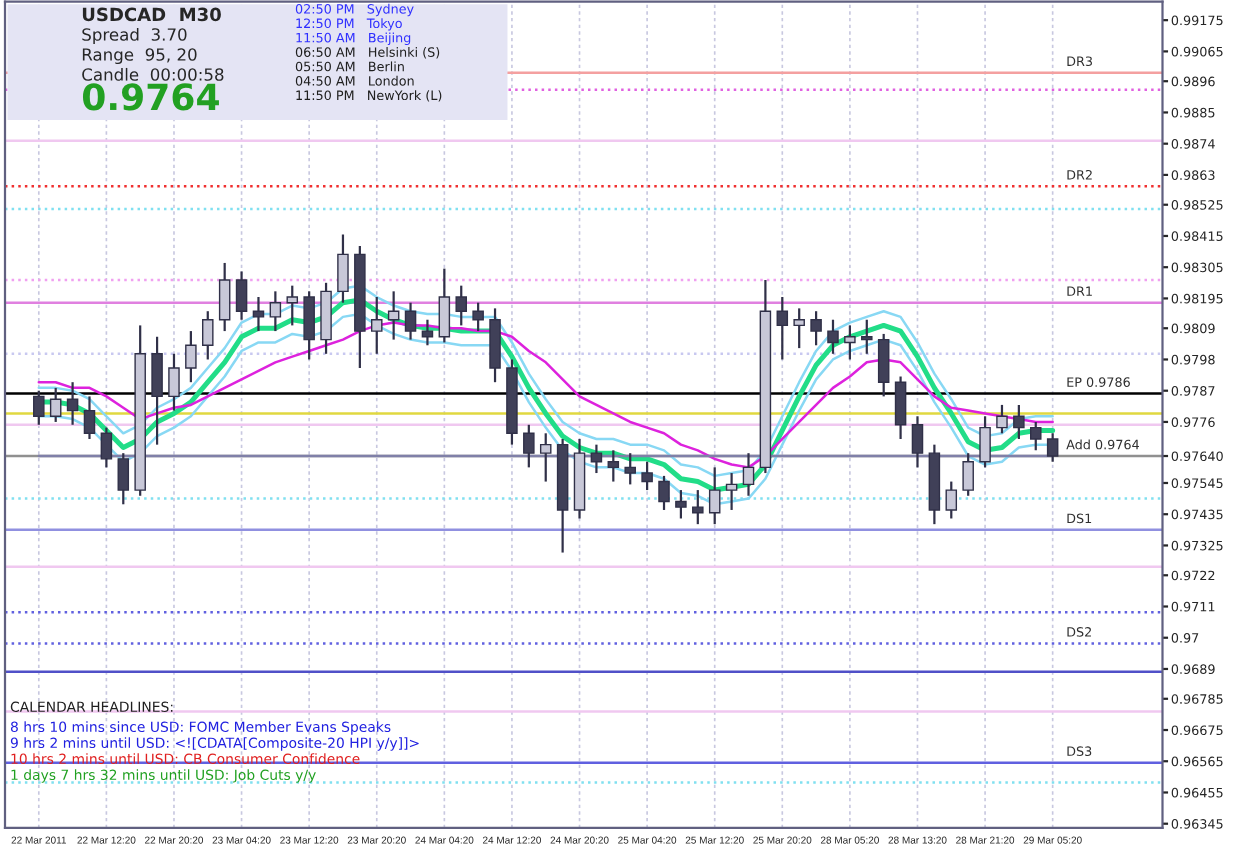 This screenshot has width=1250, height=858. I want to click on annotation: Candle 00:00:58, so click(153, 74).